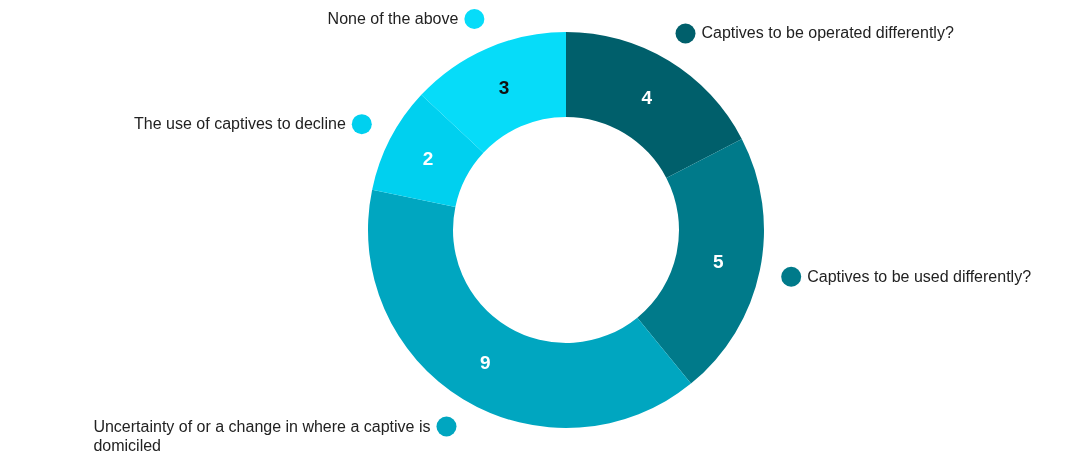  I want to click on data-label: 3, so click(504, 87).